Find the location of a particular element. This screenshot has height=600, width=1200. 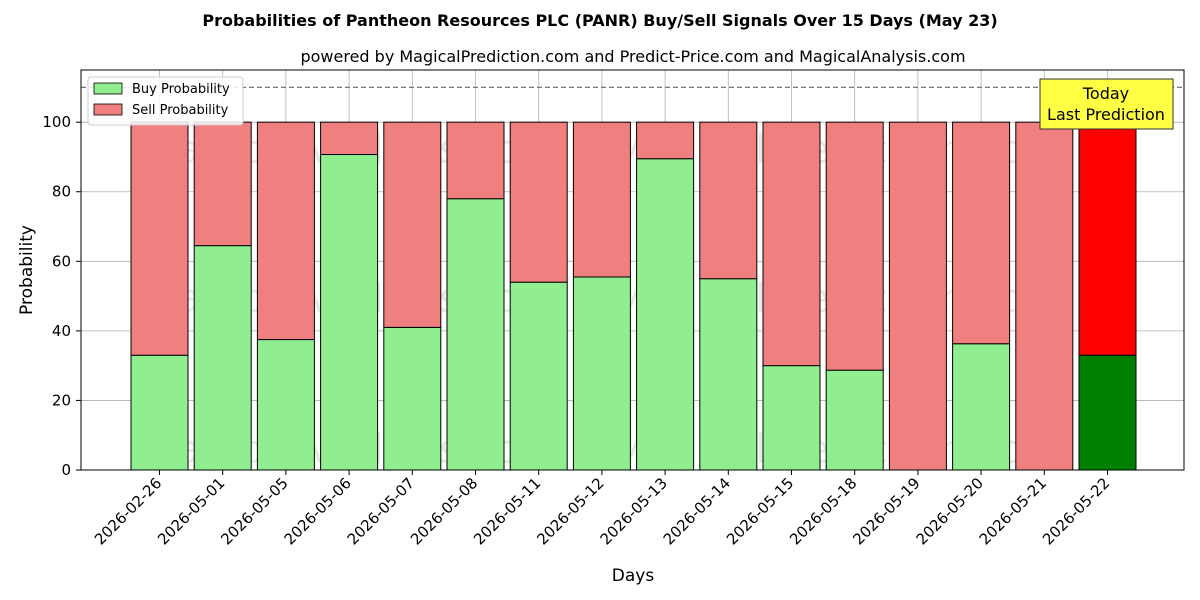

legend-swatch-sell is located at coordinates (108, 109).